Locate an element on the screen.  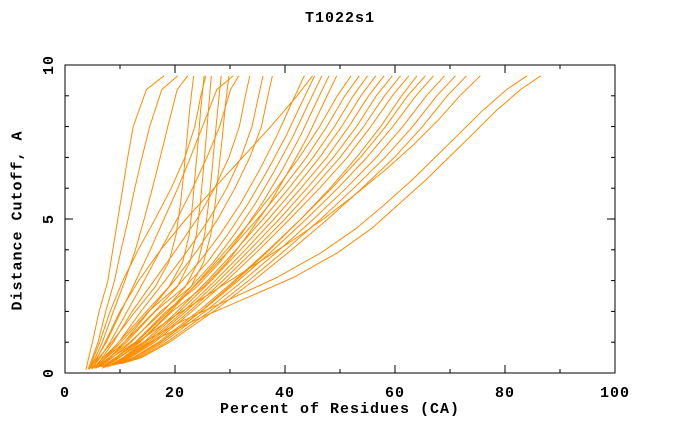
y-tick-label: 10 is located at coordinates (49, 65).